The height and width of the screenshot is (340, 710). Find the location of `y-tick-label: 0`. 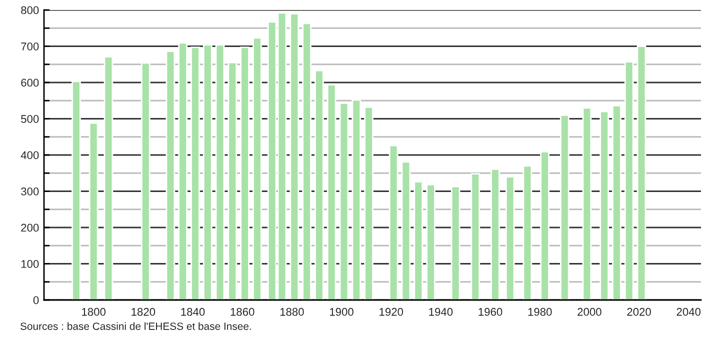

y-tick-label: 0 is located at coordinates (36, 300).